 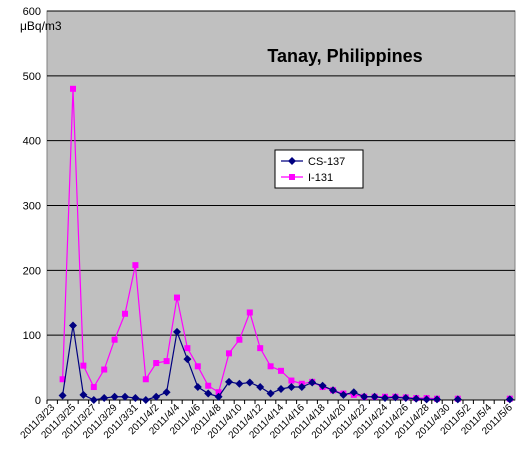 I want to click on legend-label: I-131, so click(x=320, y=178).